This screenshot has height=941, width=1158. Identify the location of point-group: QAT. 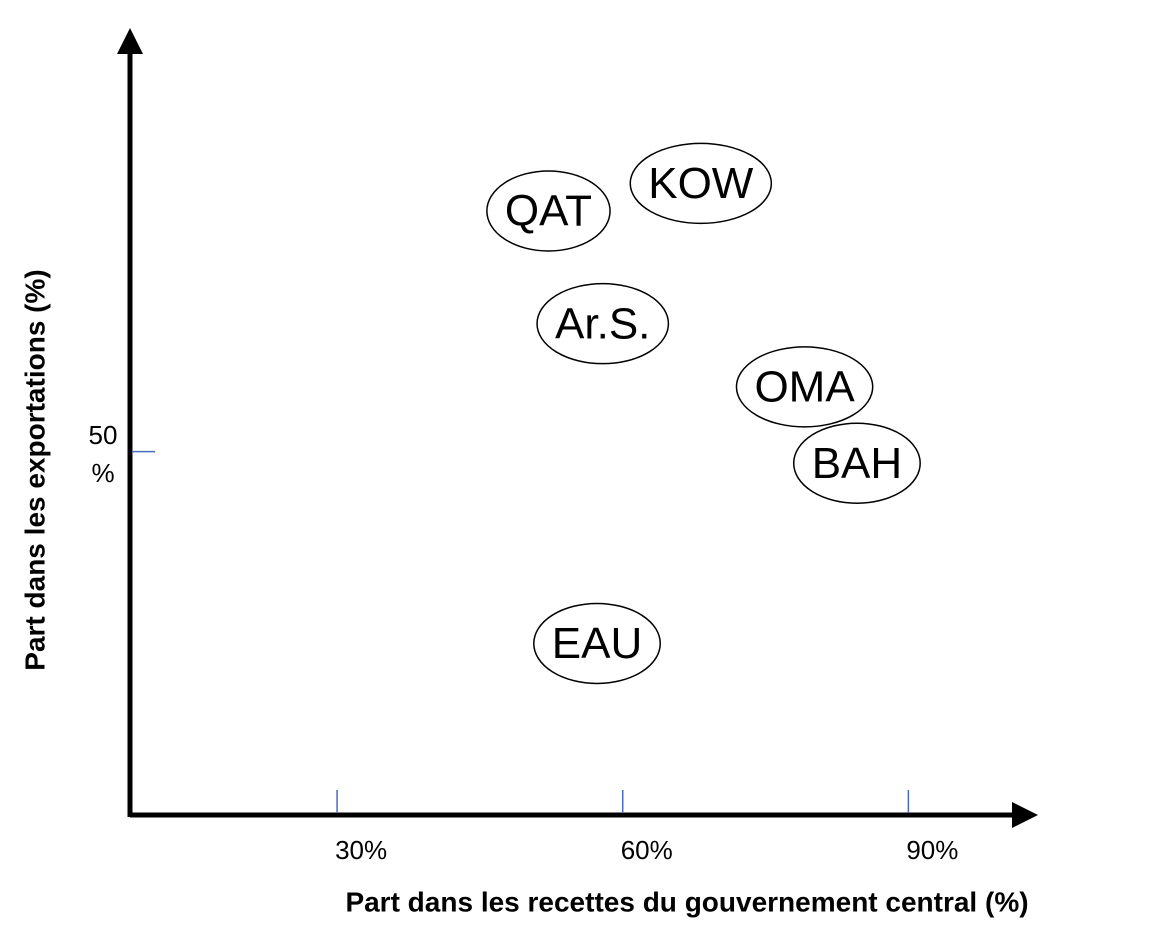
(548, 211).